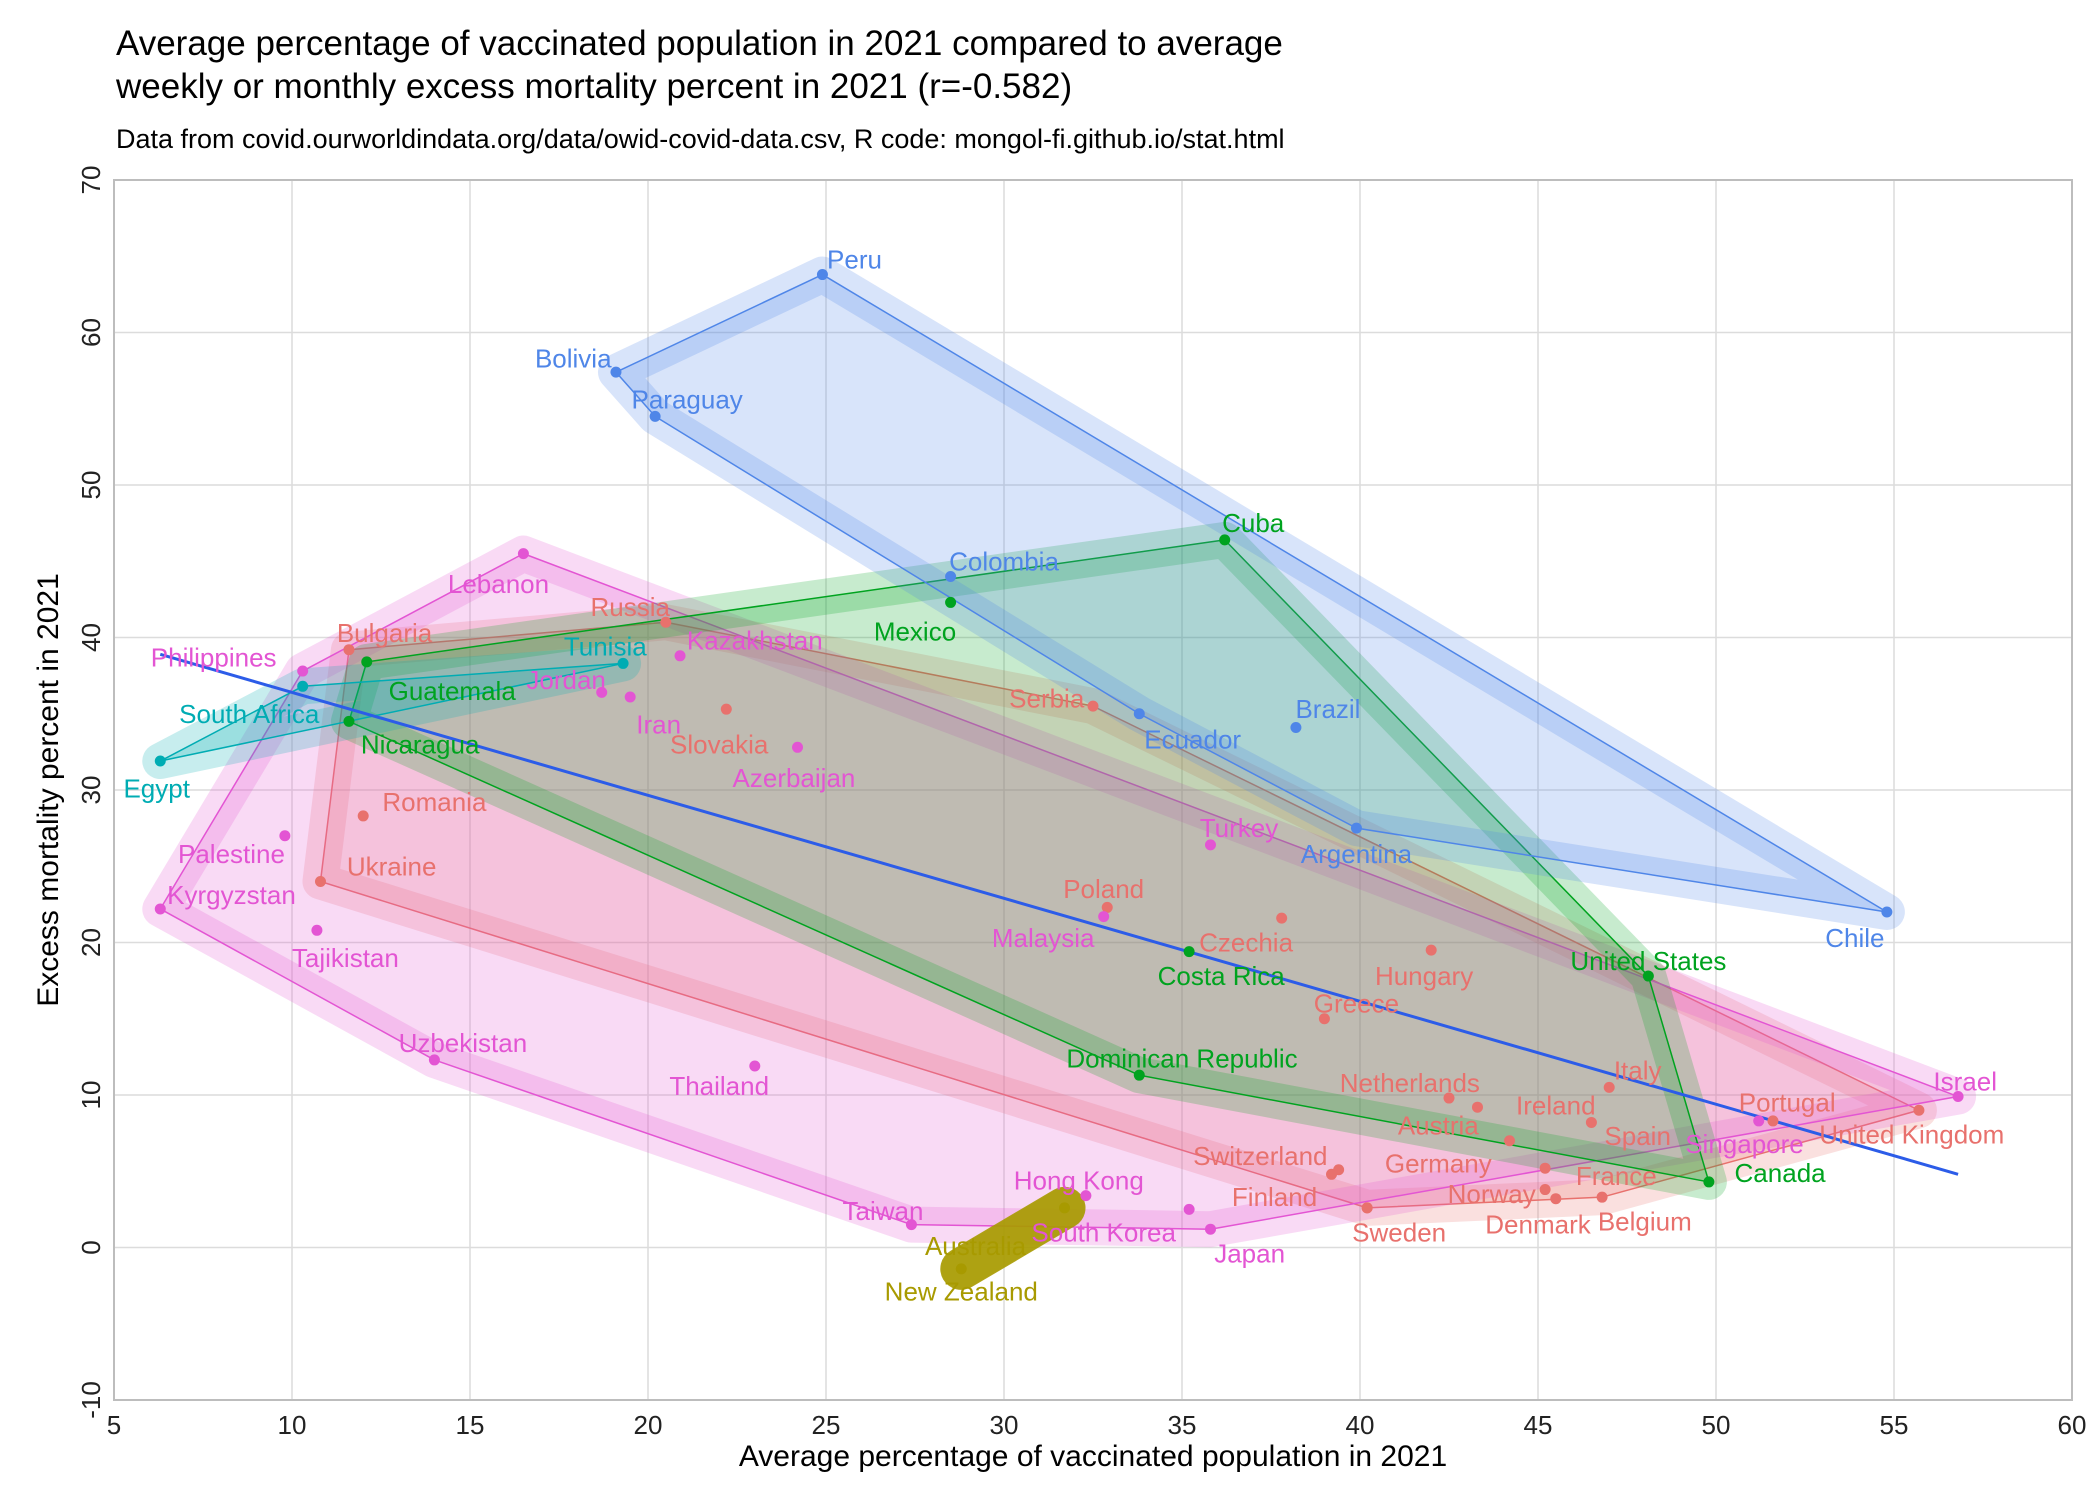 This screenshot has width=2100, height=1500. I want to click on label-denmark: Denmark, so click(1538, 1225).